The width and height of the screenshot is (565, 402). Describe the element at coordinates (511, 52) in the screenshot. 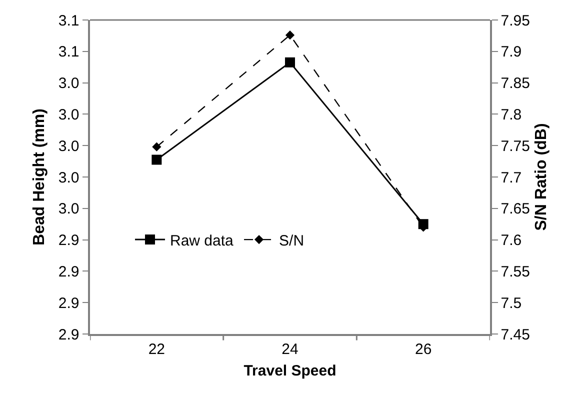

I see `y2-tick-label: 7.9` at that location.